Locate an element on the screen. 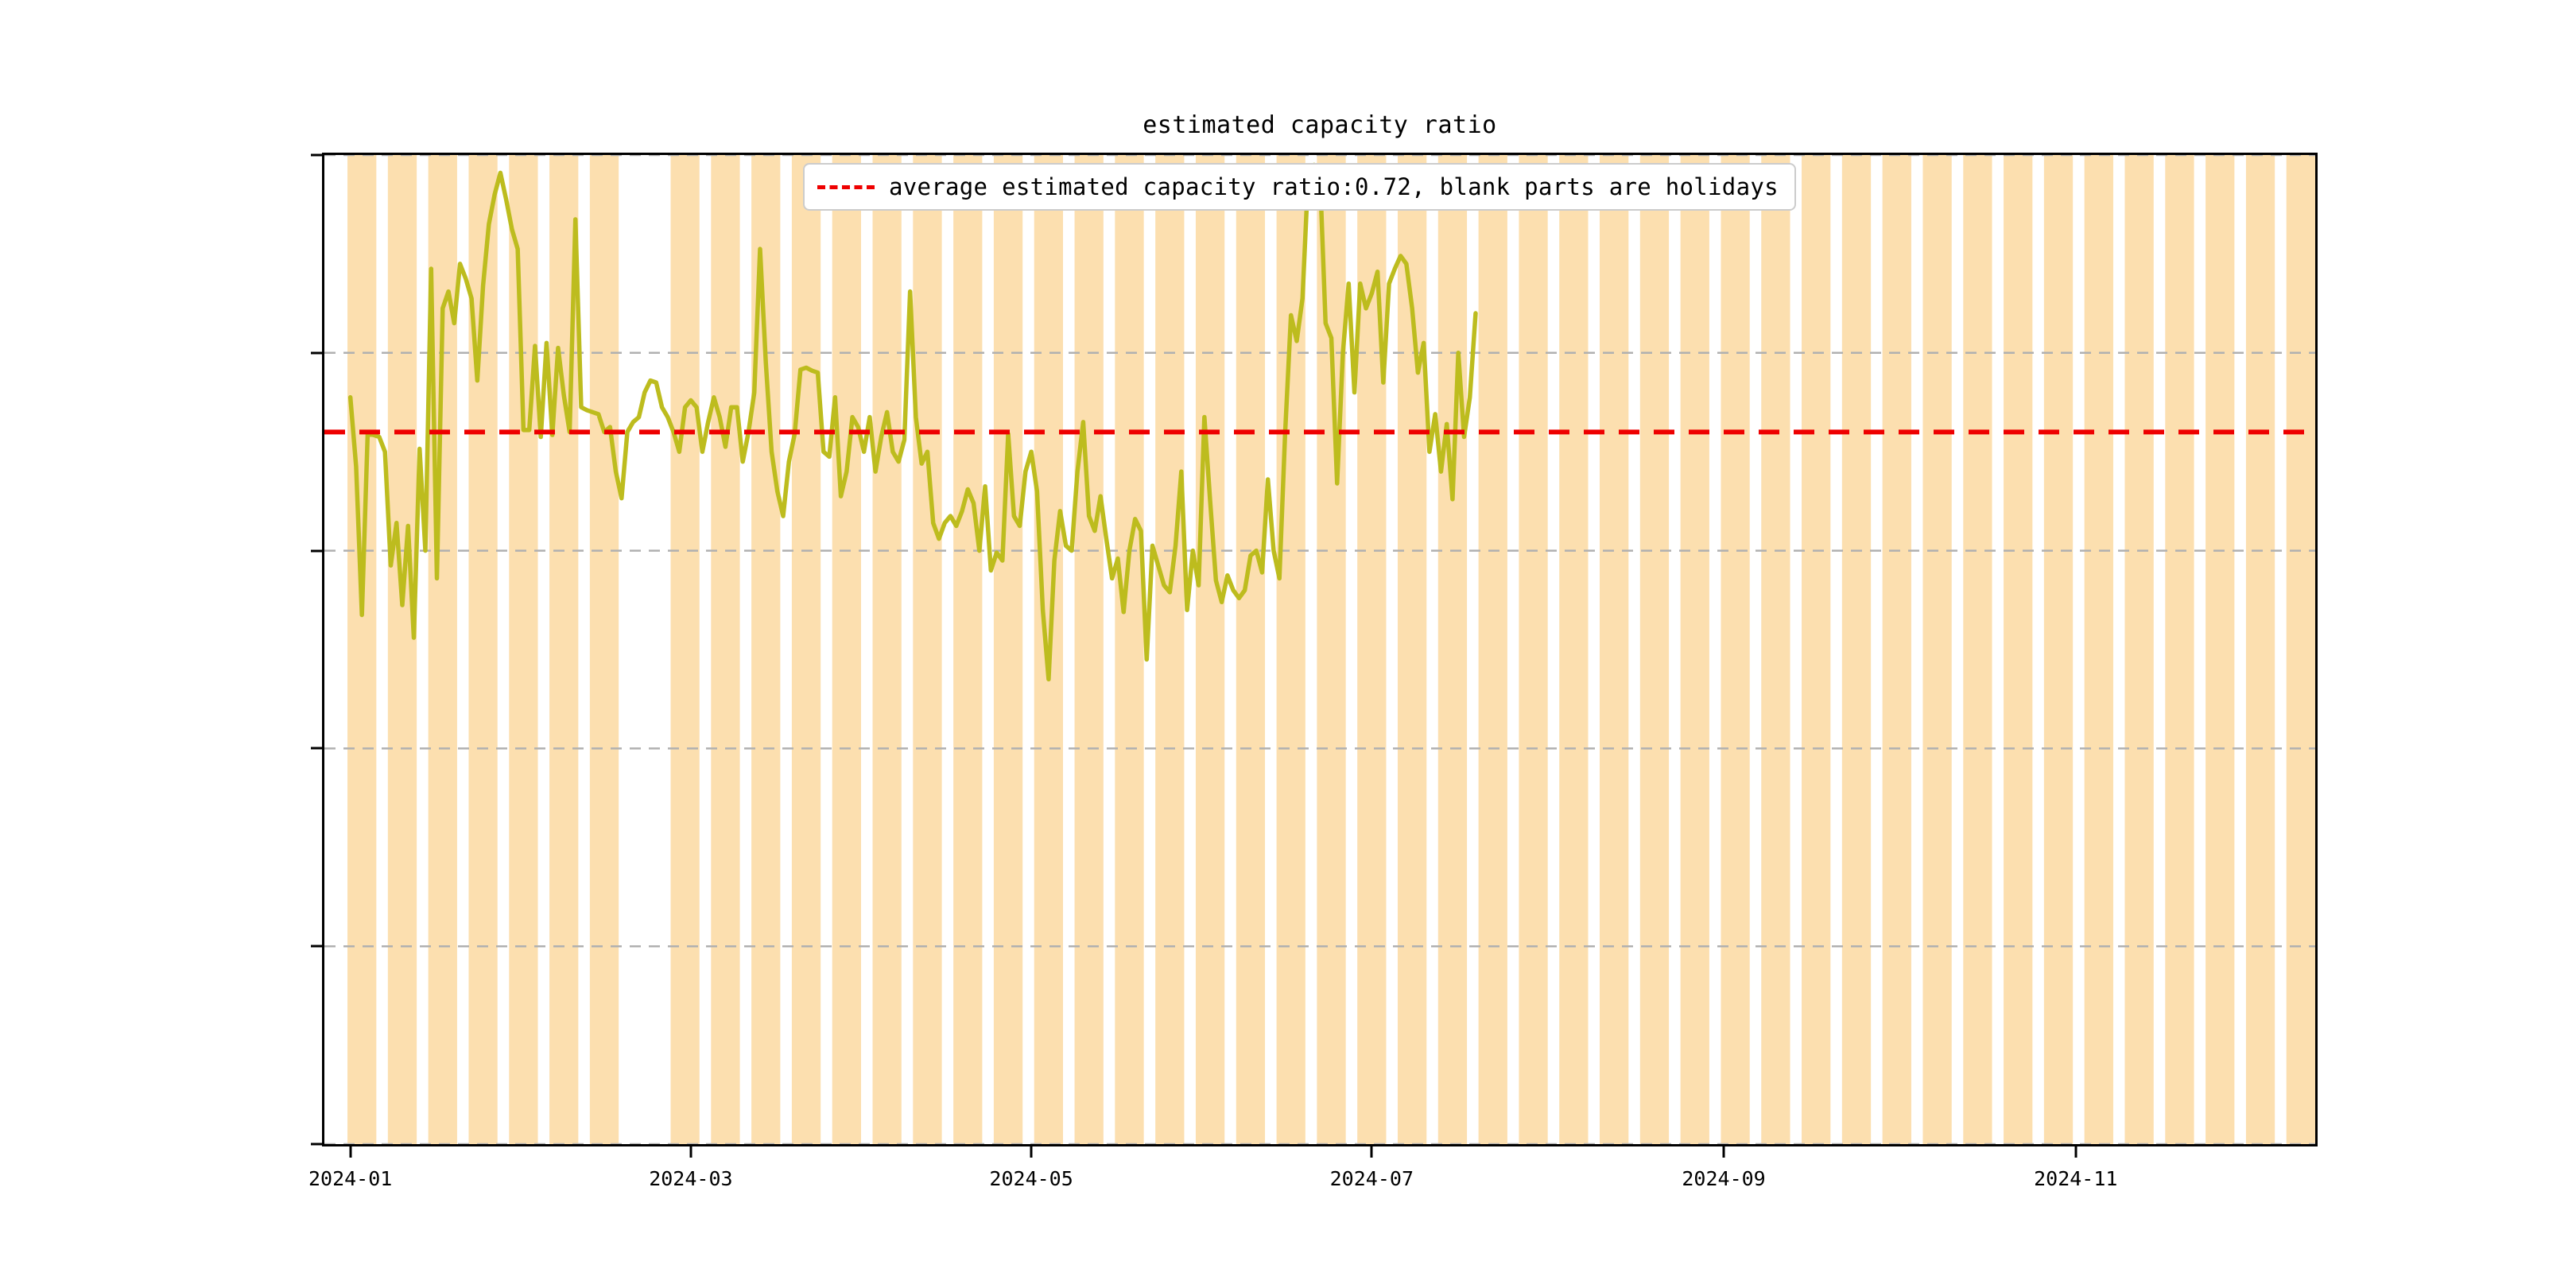 The width and height of the screenshot is (2576, 1288). x-axis-tick-label: 2024-03 is located at coordinates (691, 1178).